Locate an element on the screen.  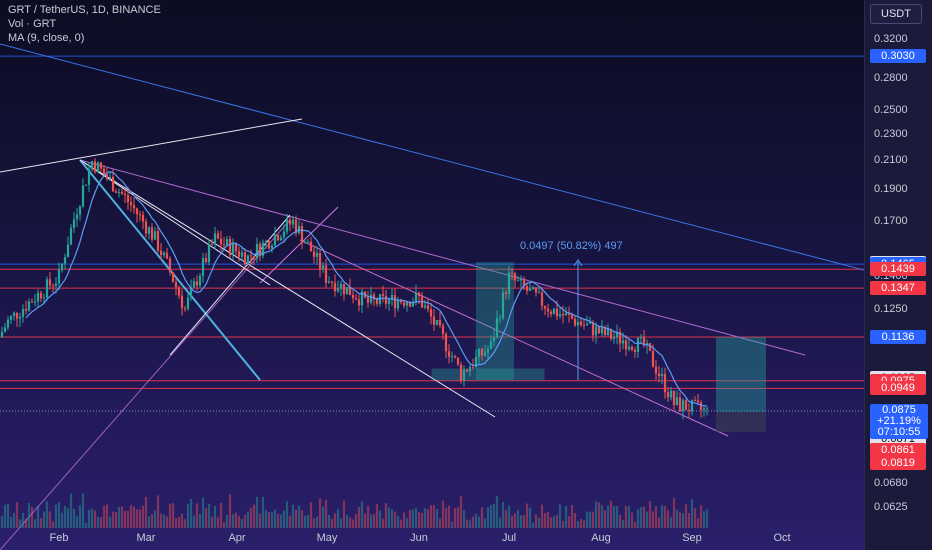
price-tick-label: 0.1250 is located at coordinates (891, 308).